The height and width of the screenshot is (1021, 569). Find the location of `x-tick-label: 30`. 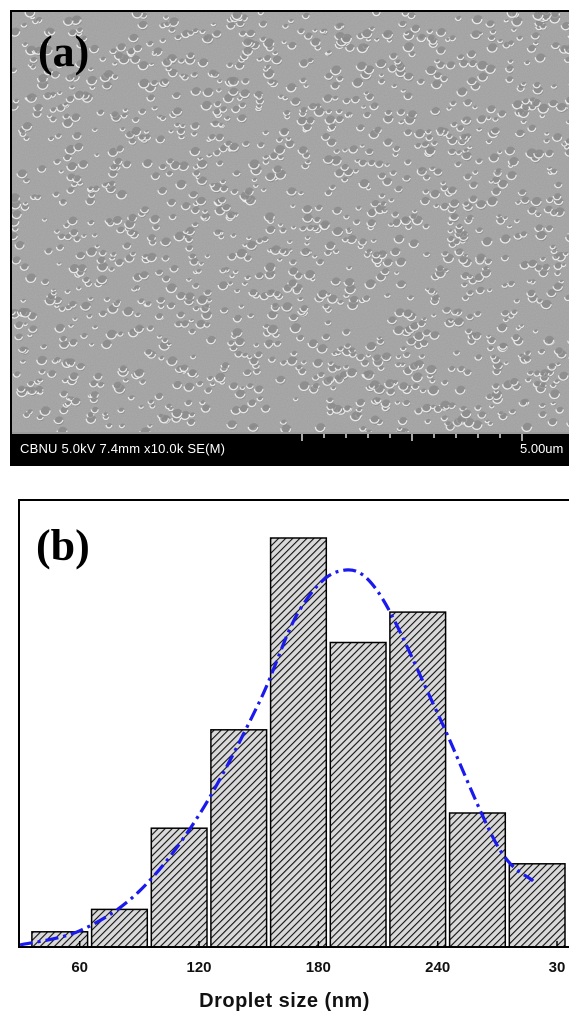

x-tick-label: 30 is located at coordinates (557, 967).